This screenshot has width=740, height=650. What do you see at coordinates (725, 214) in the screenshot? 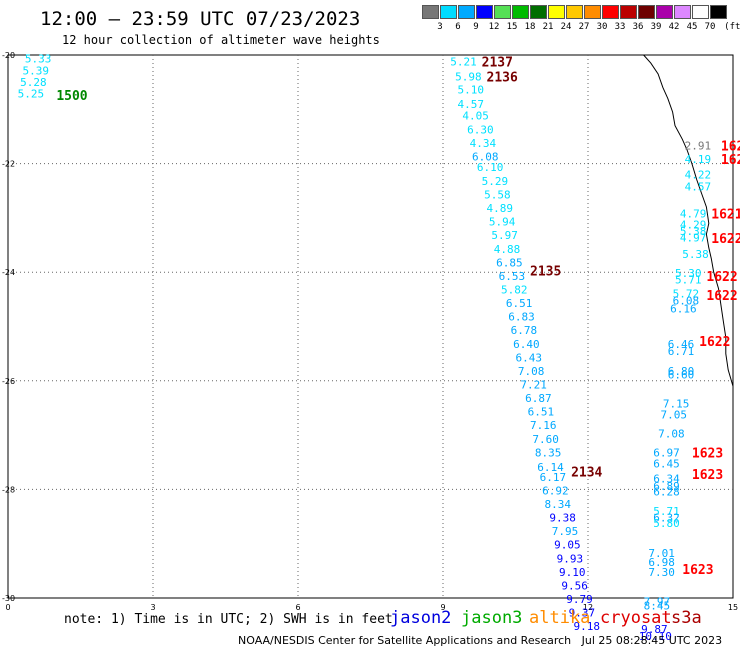
I see `pass-time-label: 1621` at bounding box center [725, 214].